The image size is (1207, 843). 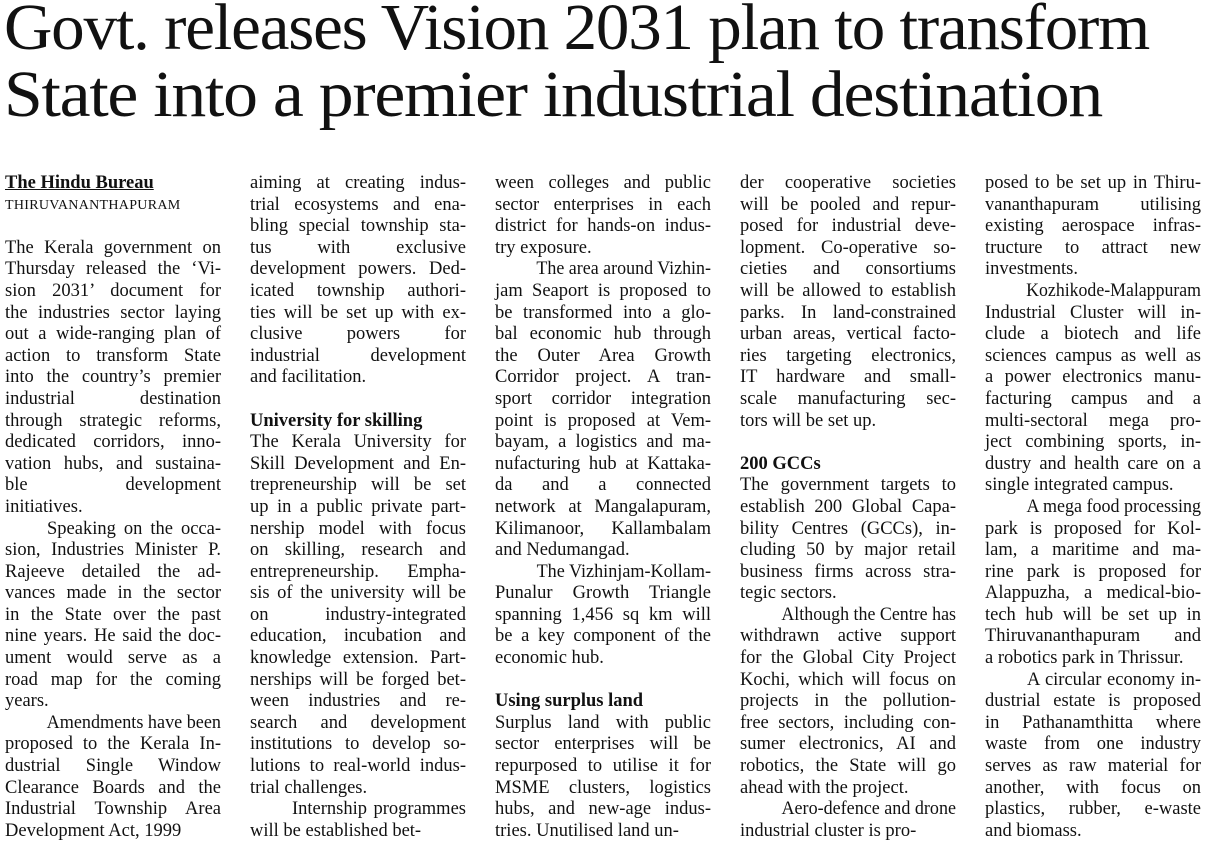 What do you see at coordinates (603, 506) in the screenshot?
I see `line-text: network at Mangalapuram,` at bounding box center [603, 506].